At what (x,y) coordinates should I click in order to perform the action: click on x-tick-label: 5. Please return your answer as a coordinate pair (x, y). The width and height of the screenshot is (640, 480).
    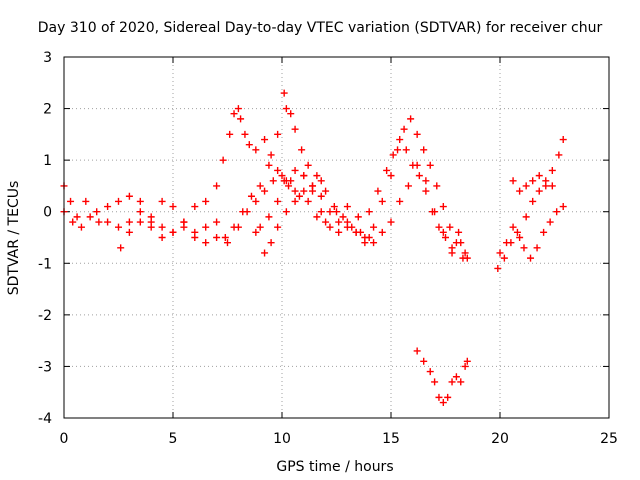
    Looking at the image, I should click on (173, 439).